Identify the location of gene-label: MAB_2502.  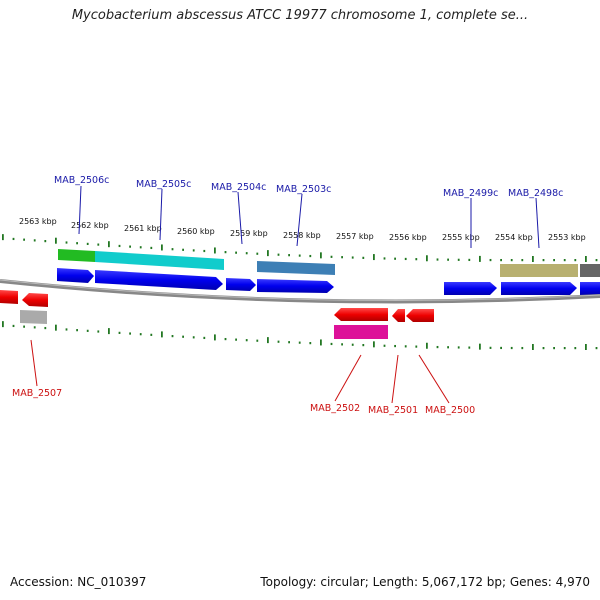
(335, 408).